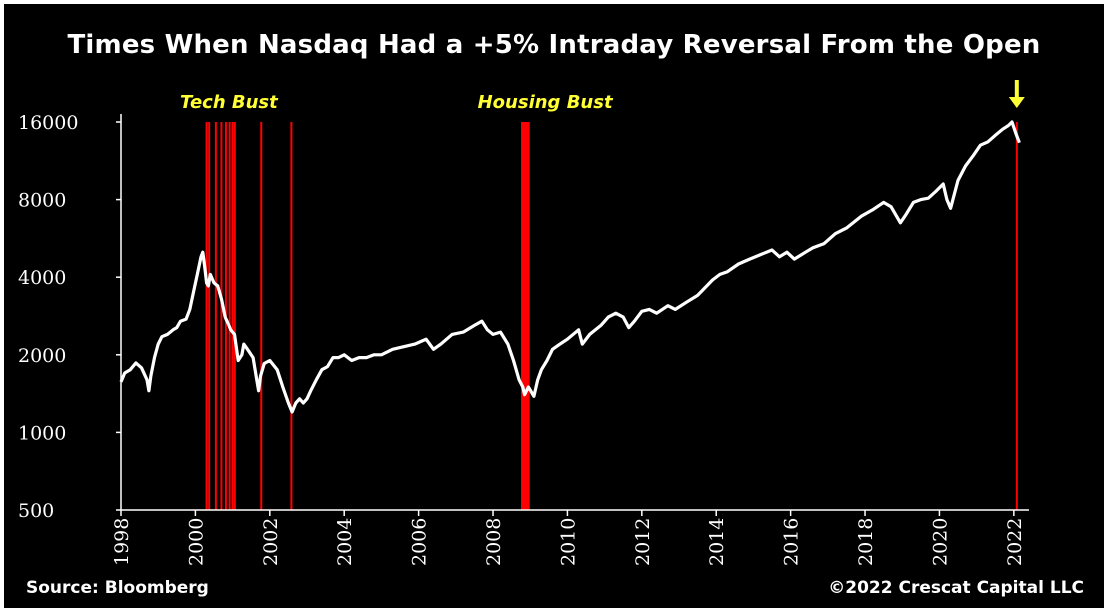  Describe the element at coordinates (229, 102) in the screenshot. I see `annotation-label: Tech Bust` at that location.